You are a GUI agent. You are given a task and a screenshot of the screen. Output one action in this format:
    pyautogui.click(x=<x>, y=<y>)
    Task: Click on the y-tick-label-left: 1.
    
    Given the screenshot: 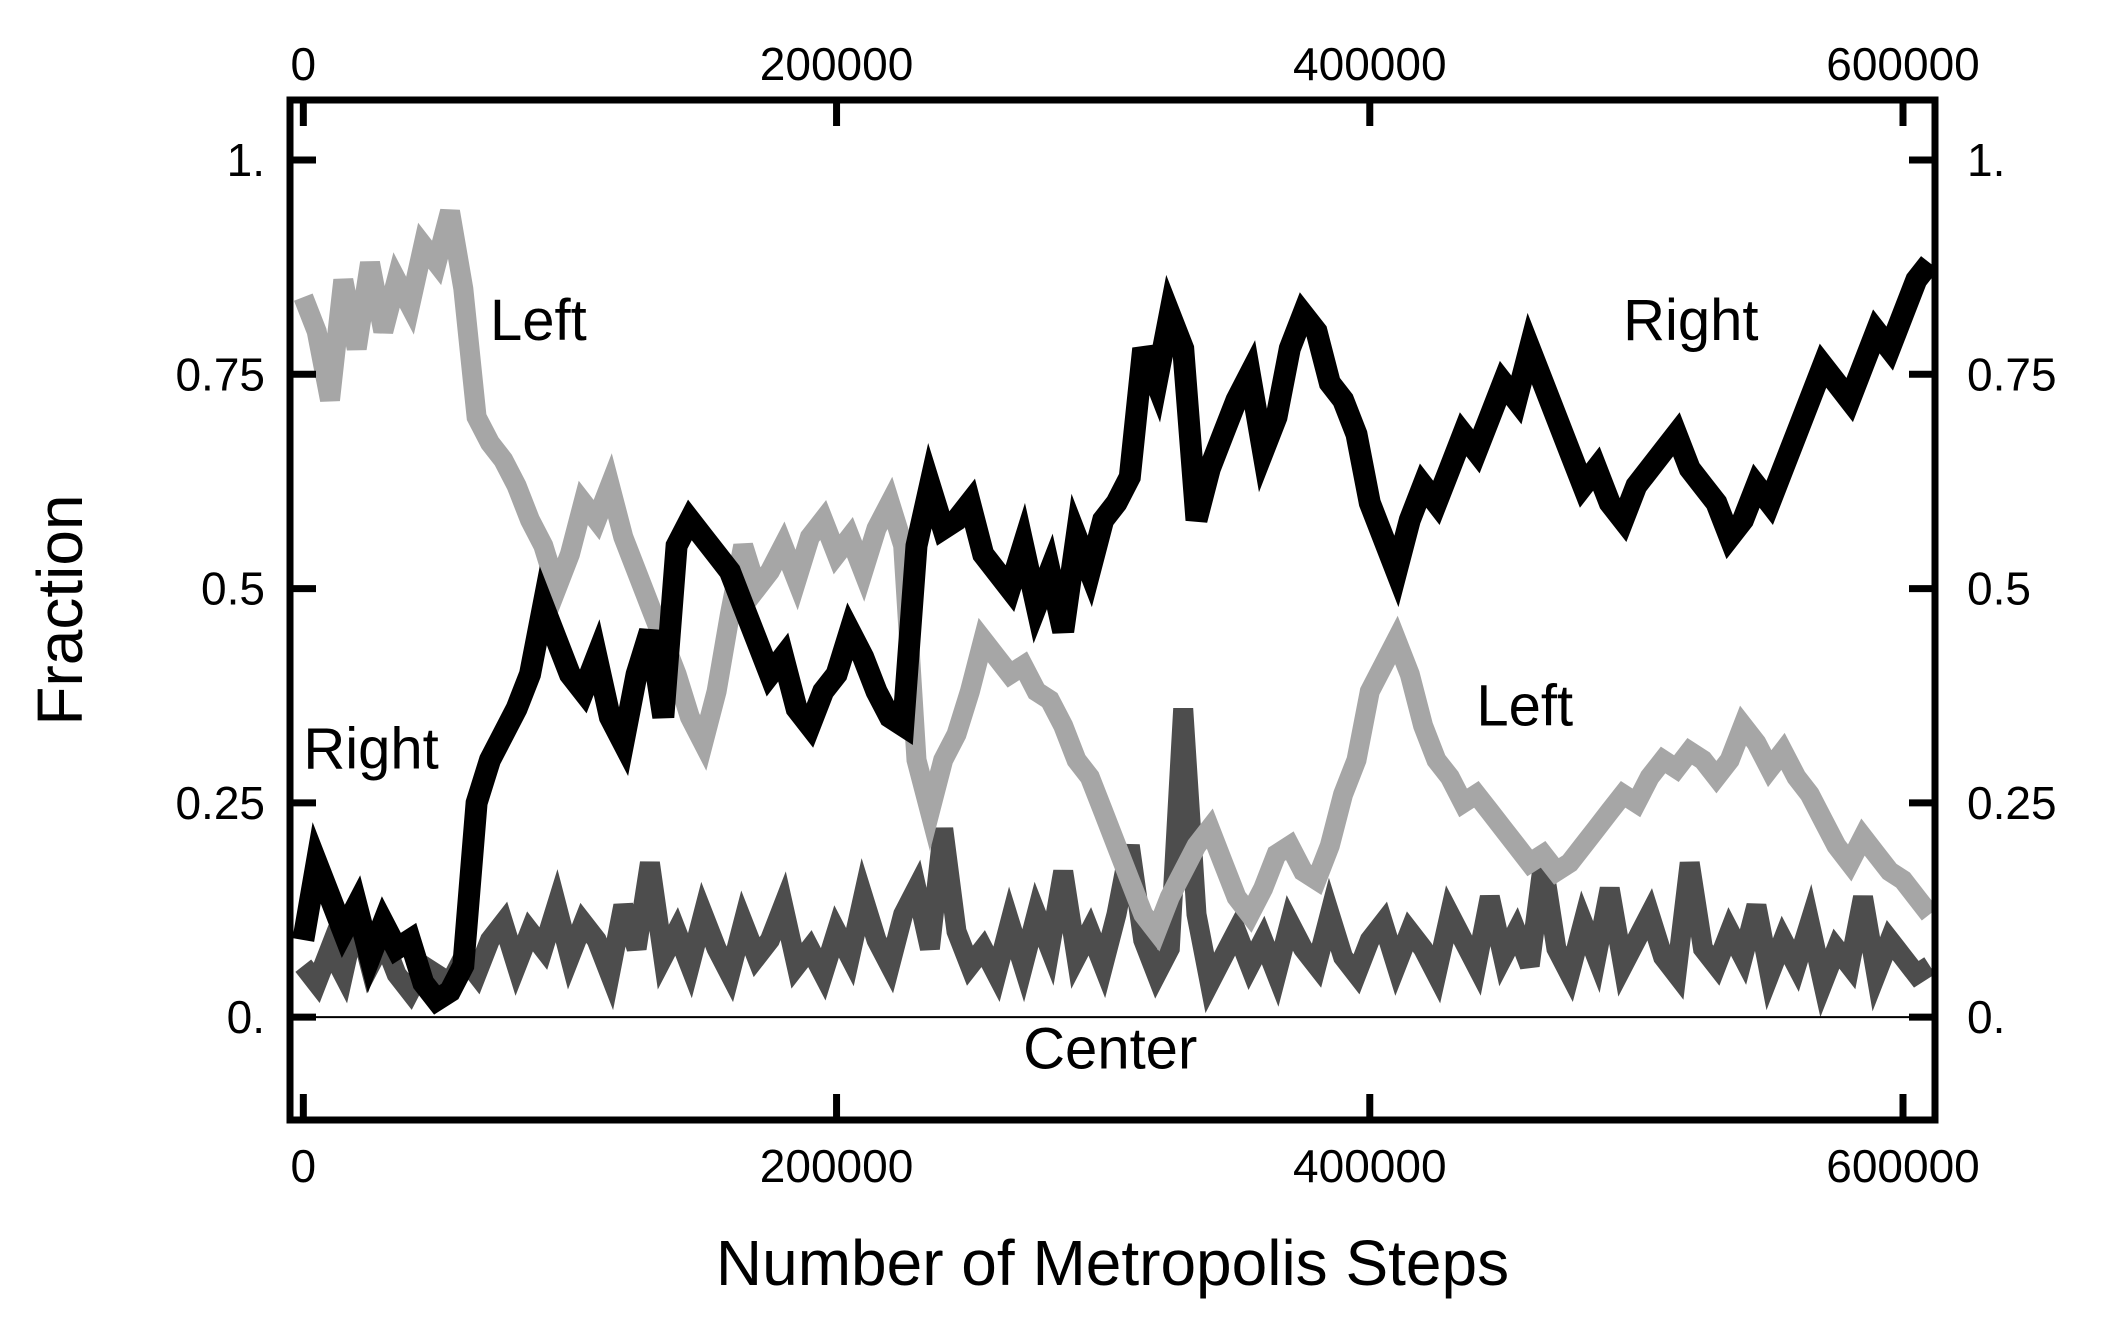 What is the action you would take?
    pyautogui.click(x=246, y=160)
    